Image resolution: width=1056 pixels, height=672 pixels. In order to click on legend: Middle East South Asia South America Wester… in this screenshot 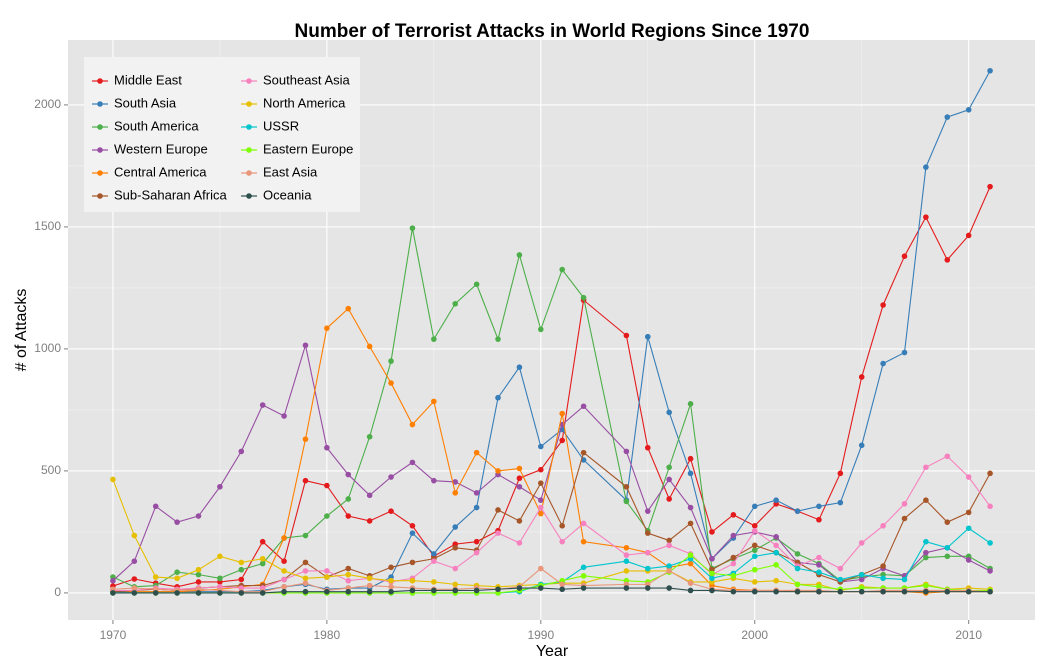, I will do `click(222, 137)`.